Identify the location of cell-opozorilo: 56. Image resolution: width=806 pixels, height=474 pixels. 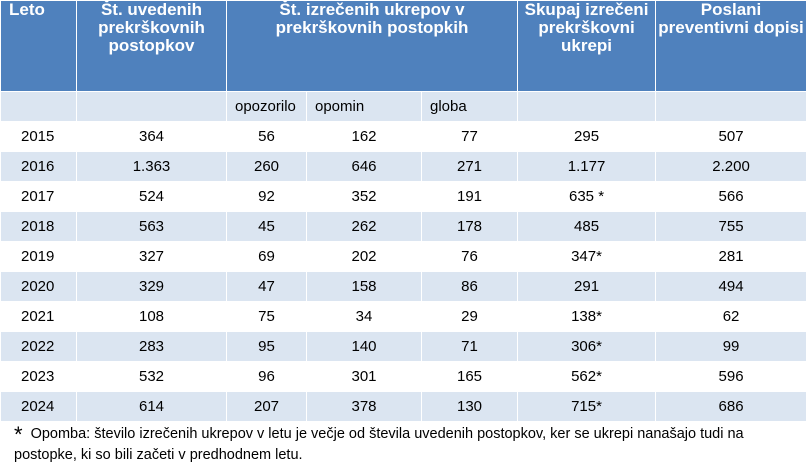
(266, 136).